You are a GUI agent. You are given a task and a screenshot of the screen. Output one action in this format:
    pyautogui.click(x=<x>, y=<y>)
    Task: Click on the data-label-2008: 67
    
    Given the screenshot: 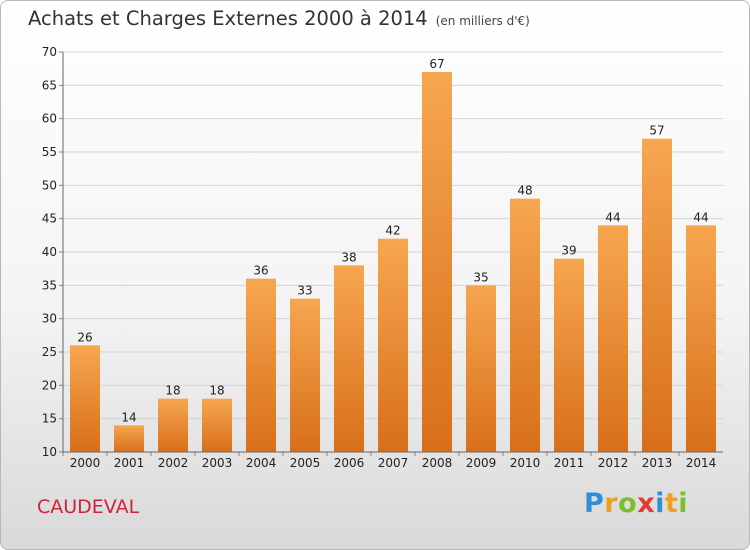 What is the action you would take?
    pyautogui.click(x=436, y=64)
    